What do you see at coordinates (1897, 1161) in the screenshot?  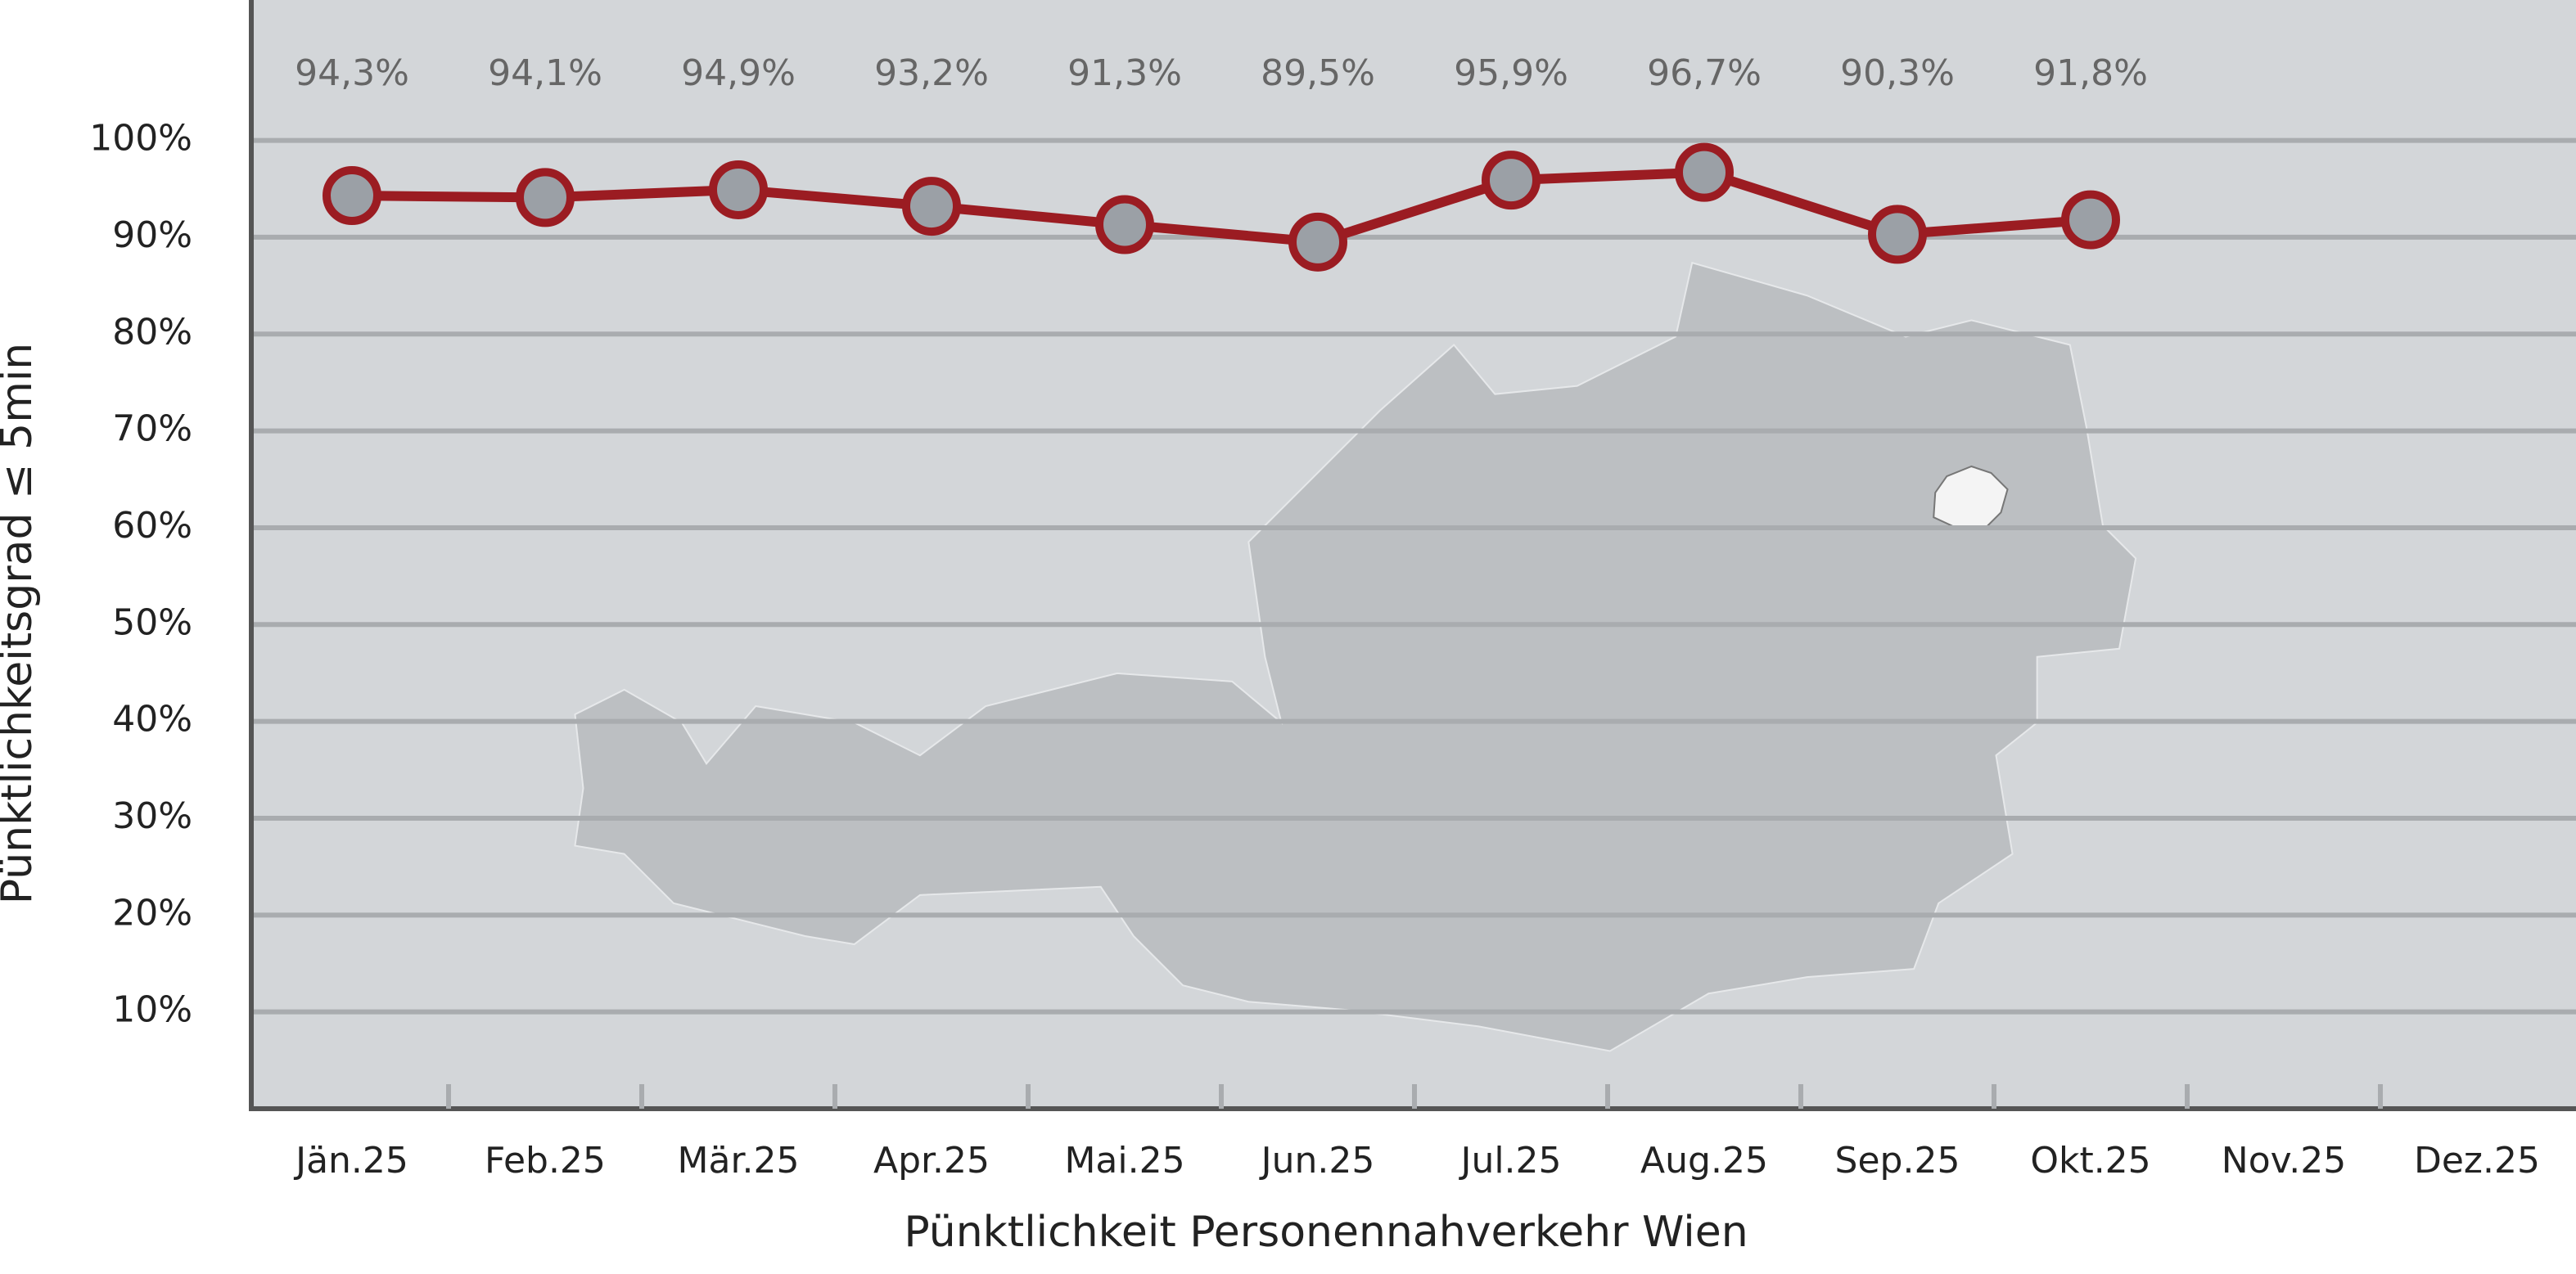 I see `x-tick-label: Sep.25` at bounding box center [1897, 1161].